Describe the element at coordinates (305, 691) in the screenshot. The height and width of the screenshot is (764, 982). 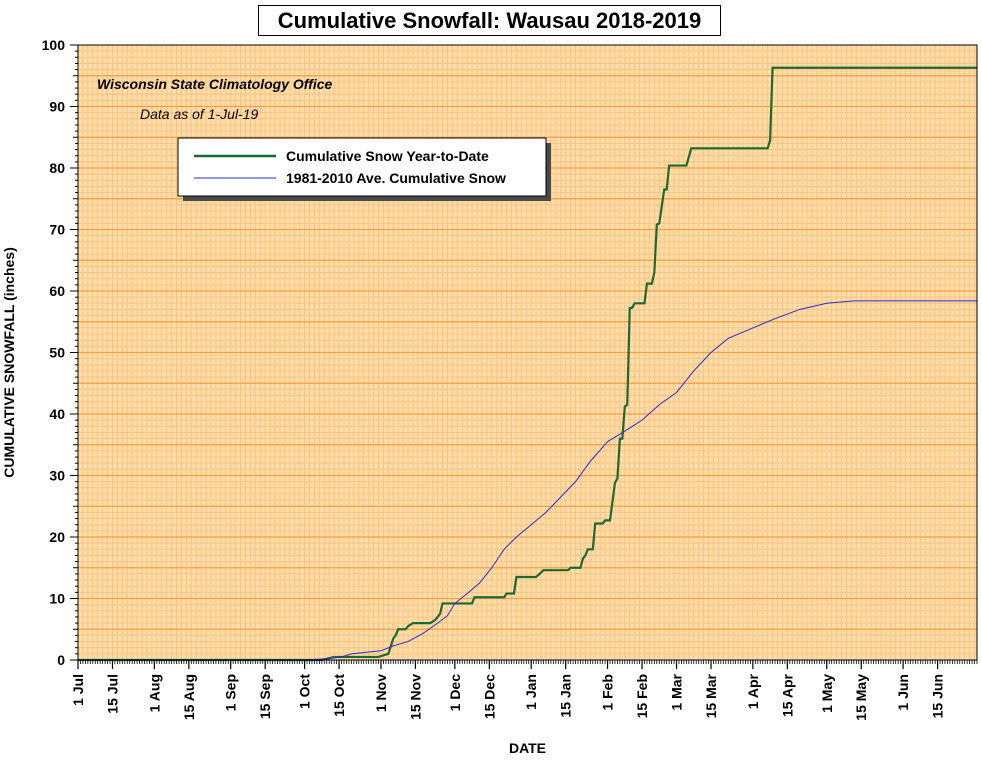
I see `x-tick-label: 1 Oct` at that location.